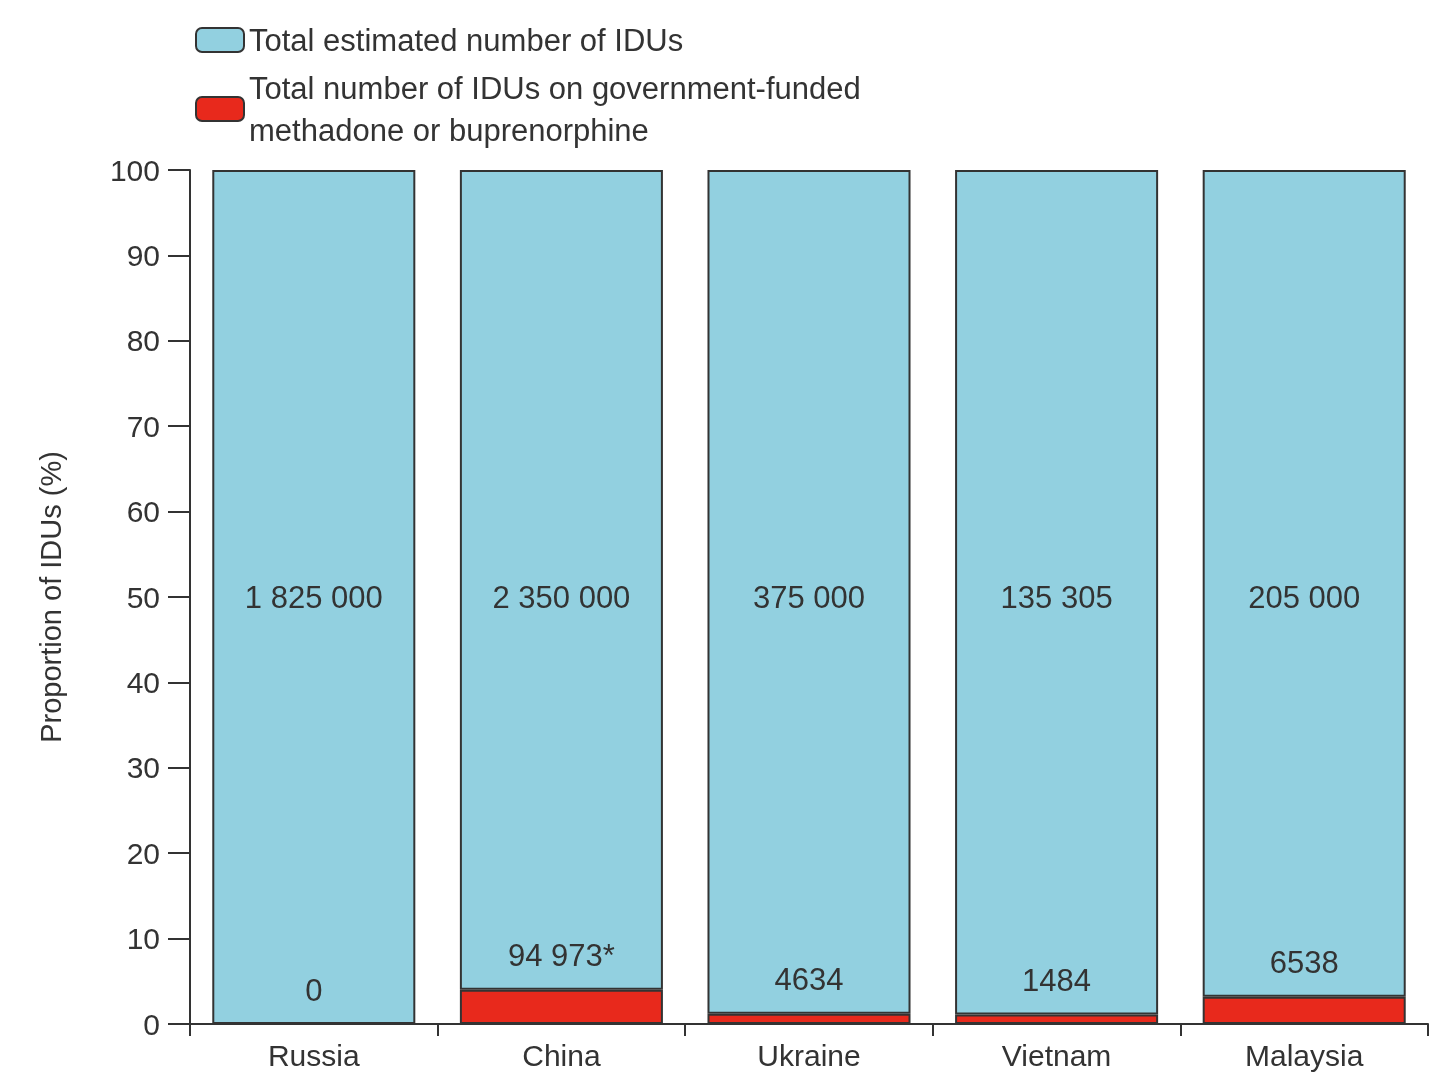 The height and width of the screenshot is (1086, 1453). What do you see at coordinates (313, 1055) in the screenshot?
I see `x-tick-label: Russia` at bounding box center [313, 1055].